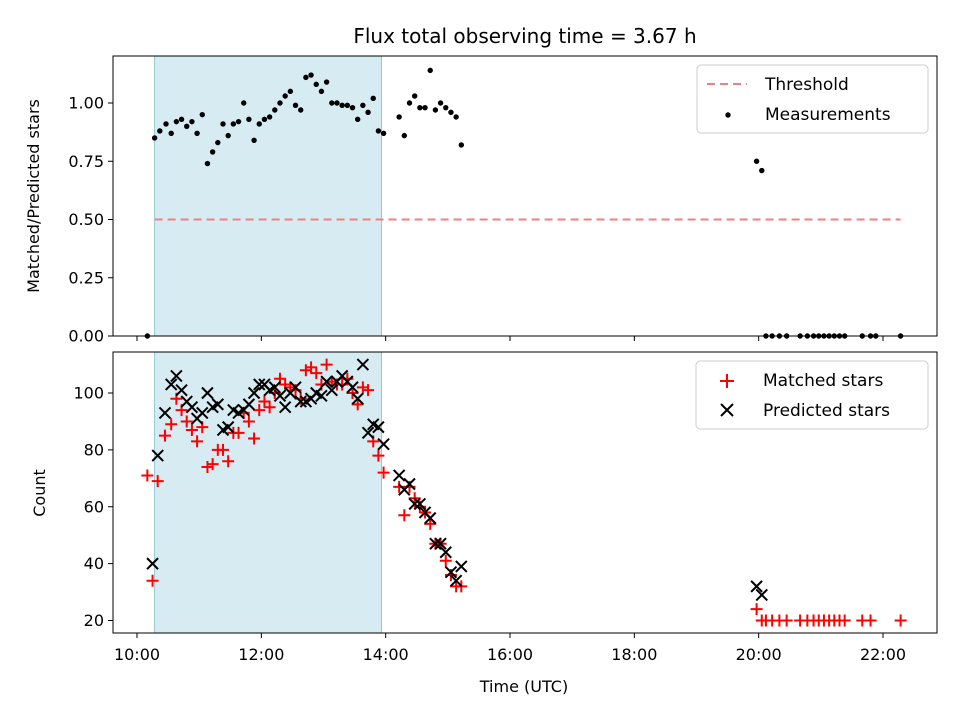 This screenshot has width=960, height=720. Describe the element at coordinates (268, 196) in the screenshot. I see `ratio-shaded-span` at that location.